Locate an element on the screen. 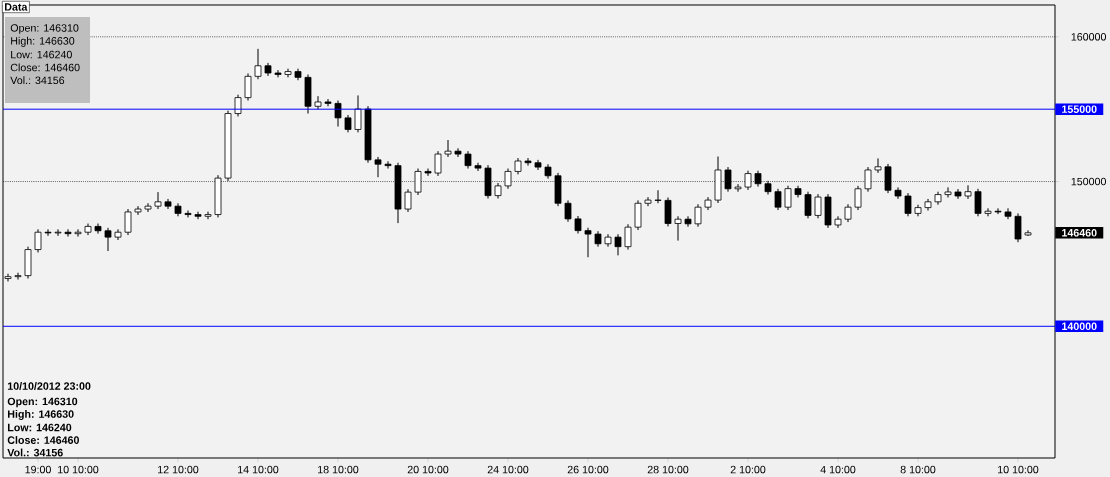 This screenshot has height=477, width=1110. x-tick-label: 4 10:00 is located at coordinates (838, 469).